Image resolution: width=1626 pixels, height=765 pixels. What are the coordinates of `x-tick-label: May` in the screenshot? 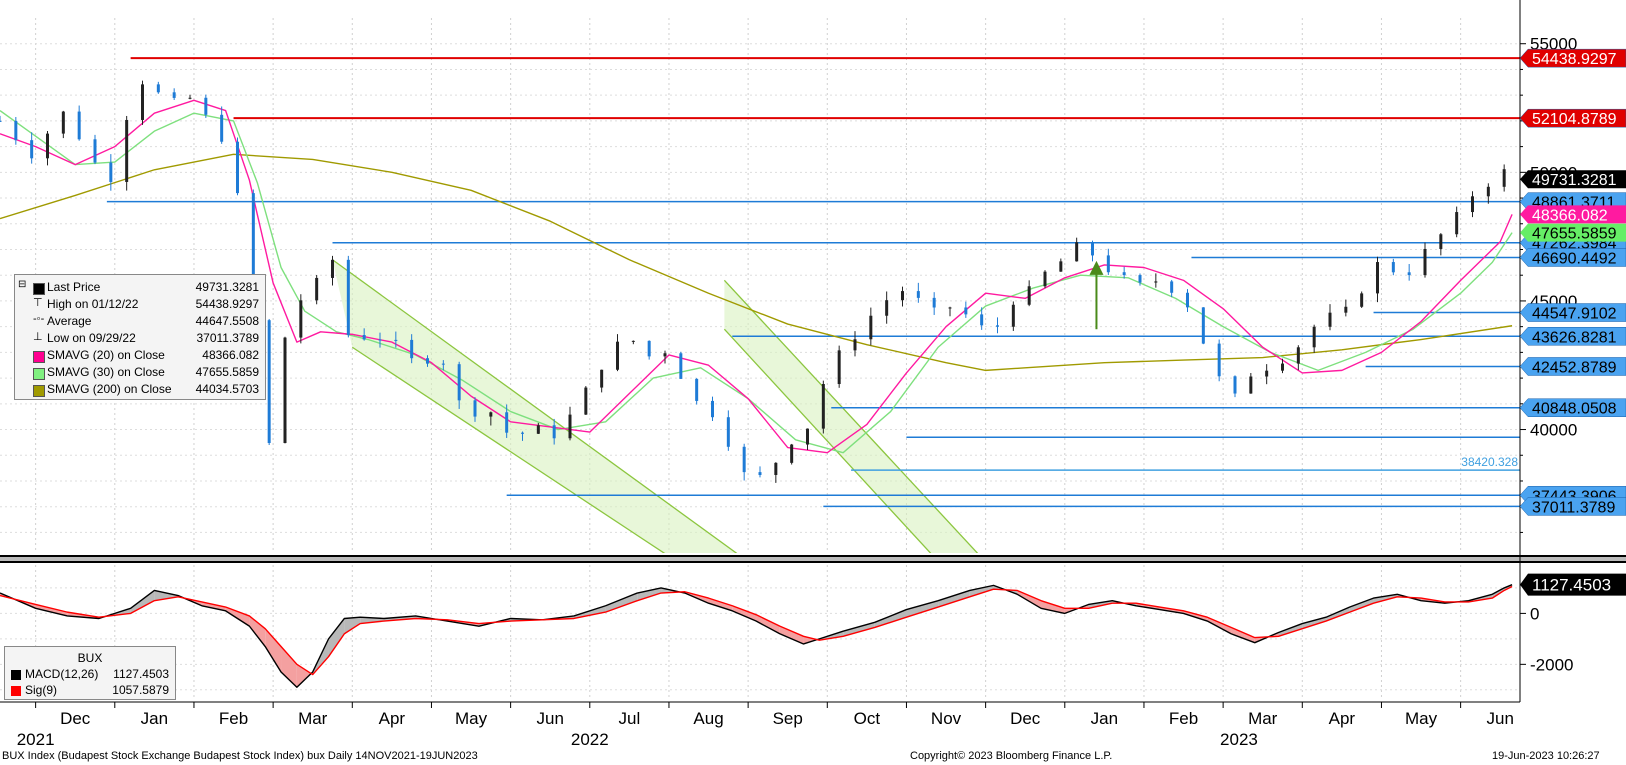 It's located at (471, 718).